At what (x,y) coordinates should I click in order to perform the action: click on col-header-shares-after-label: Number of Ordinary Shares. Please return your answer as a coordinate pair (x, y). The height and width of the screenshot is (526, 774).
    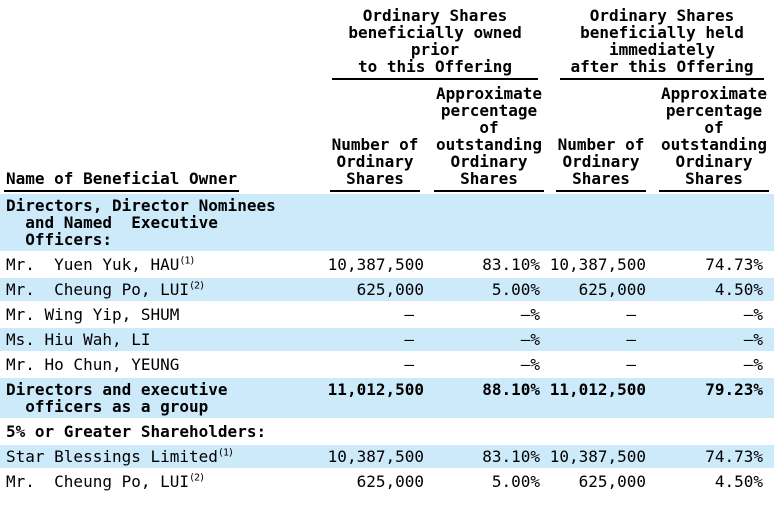
    Looking at the image, I should click on (601, 164).